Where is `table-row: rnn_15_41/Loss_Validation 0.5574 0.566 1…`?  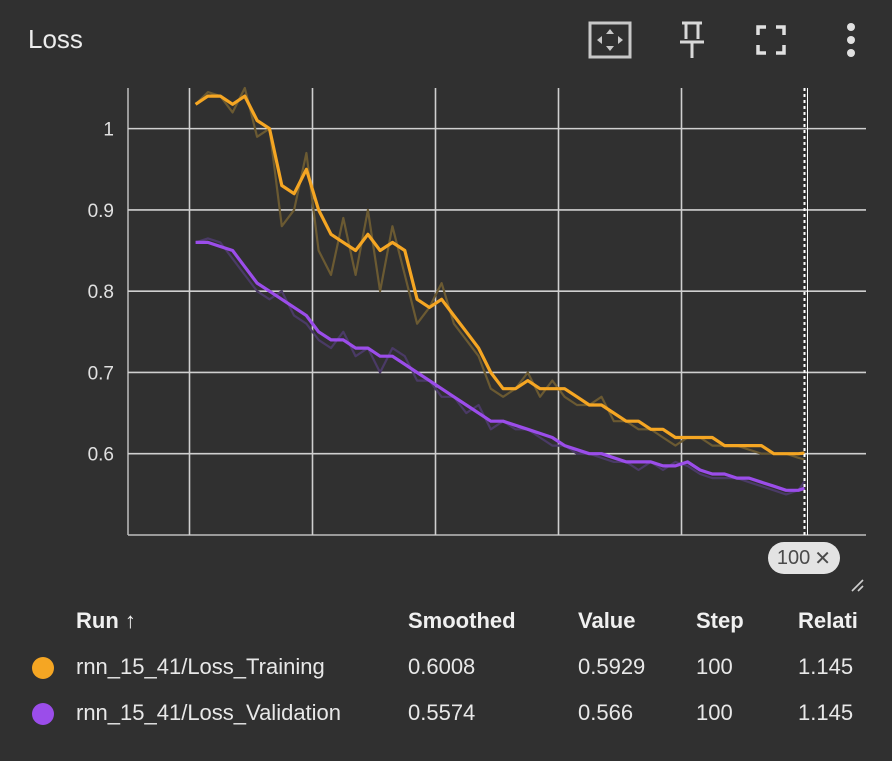 table-row: rnn_15_41/Loss_Validation 0.5574 0.566 1… is located at coordinates (446, 713).